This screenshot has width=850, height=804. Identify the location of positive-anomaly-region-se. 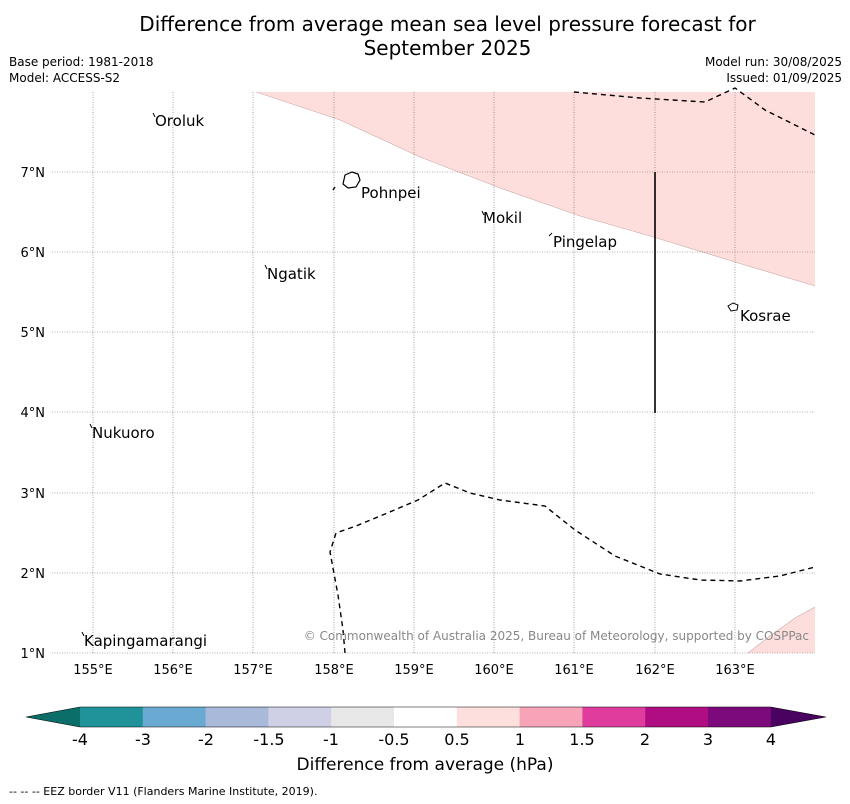
(781, 630).